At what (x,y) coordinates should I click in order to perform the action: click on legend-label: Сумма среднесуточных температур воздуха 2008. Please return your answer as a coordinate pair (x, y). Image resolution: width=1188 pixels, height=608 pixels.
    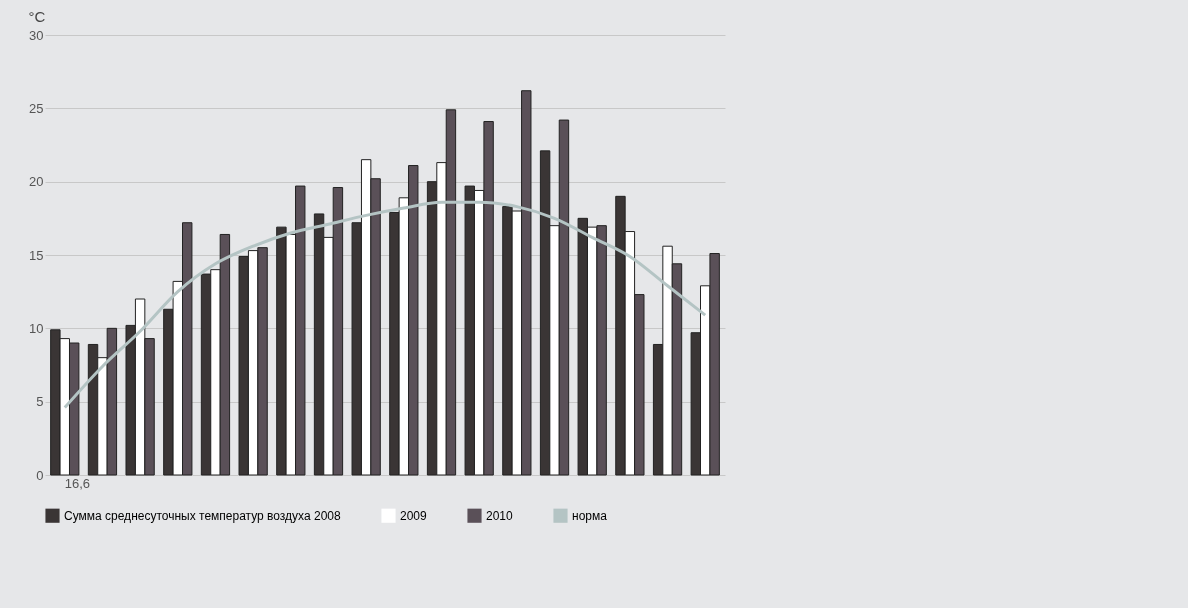
    Looking at the image, I should click on (202, 515).